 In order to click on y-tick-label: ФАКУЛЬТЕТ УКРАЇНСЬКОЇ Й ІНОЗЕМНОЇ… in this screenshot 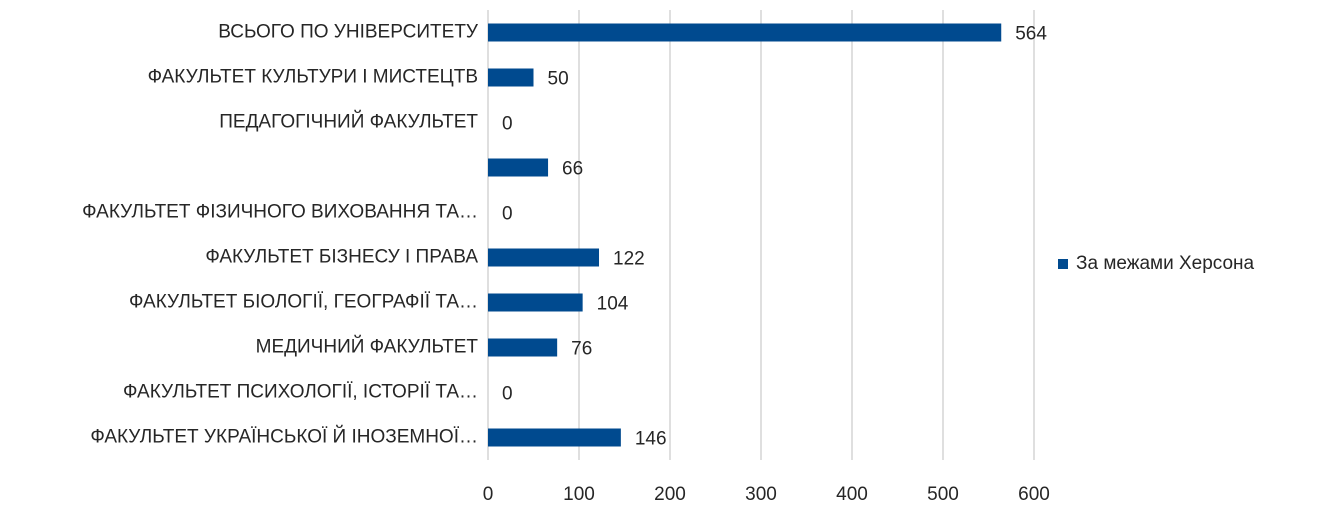, I will do `click(284, 437)`.